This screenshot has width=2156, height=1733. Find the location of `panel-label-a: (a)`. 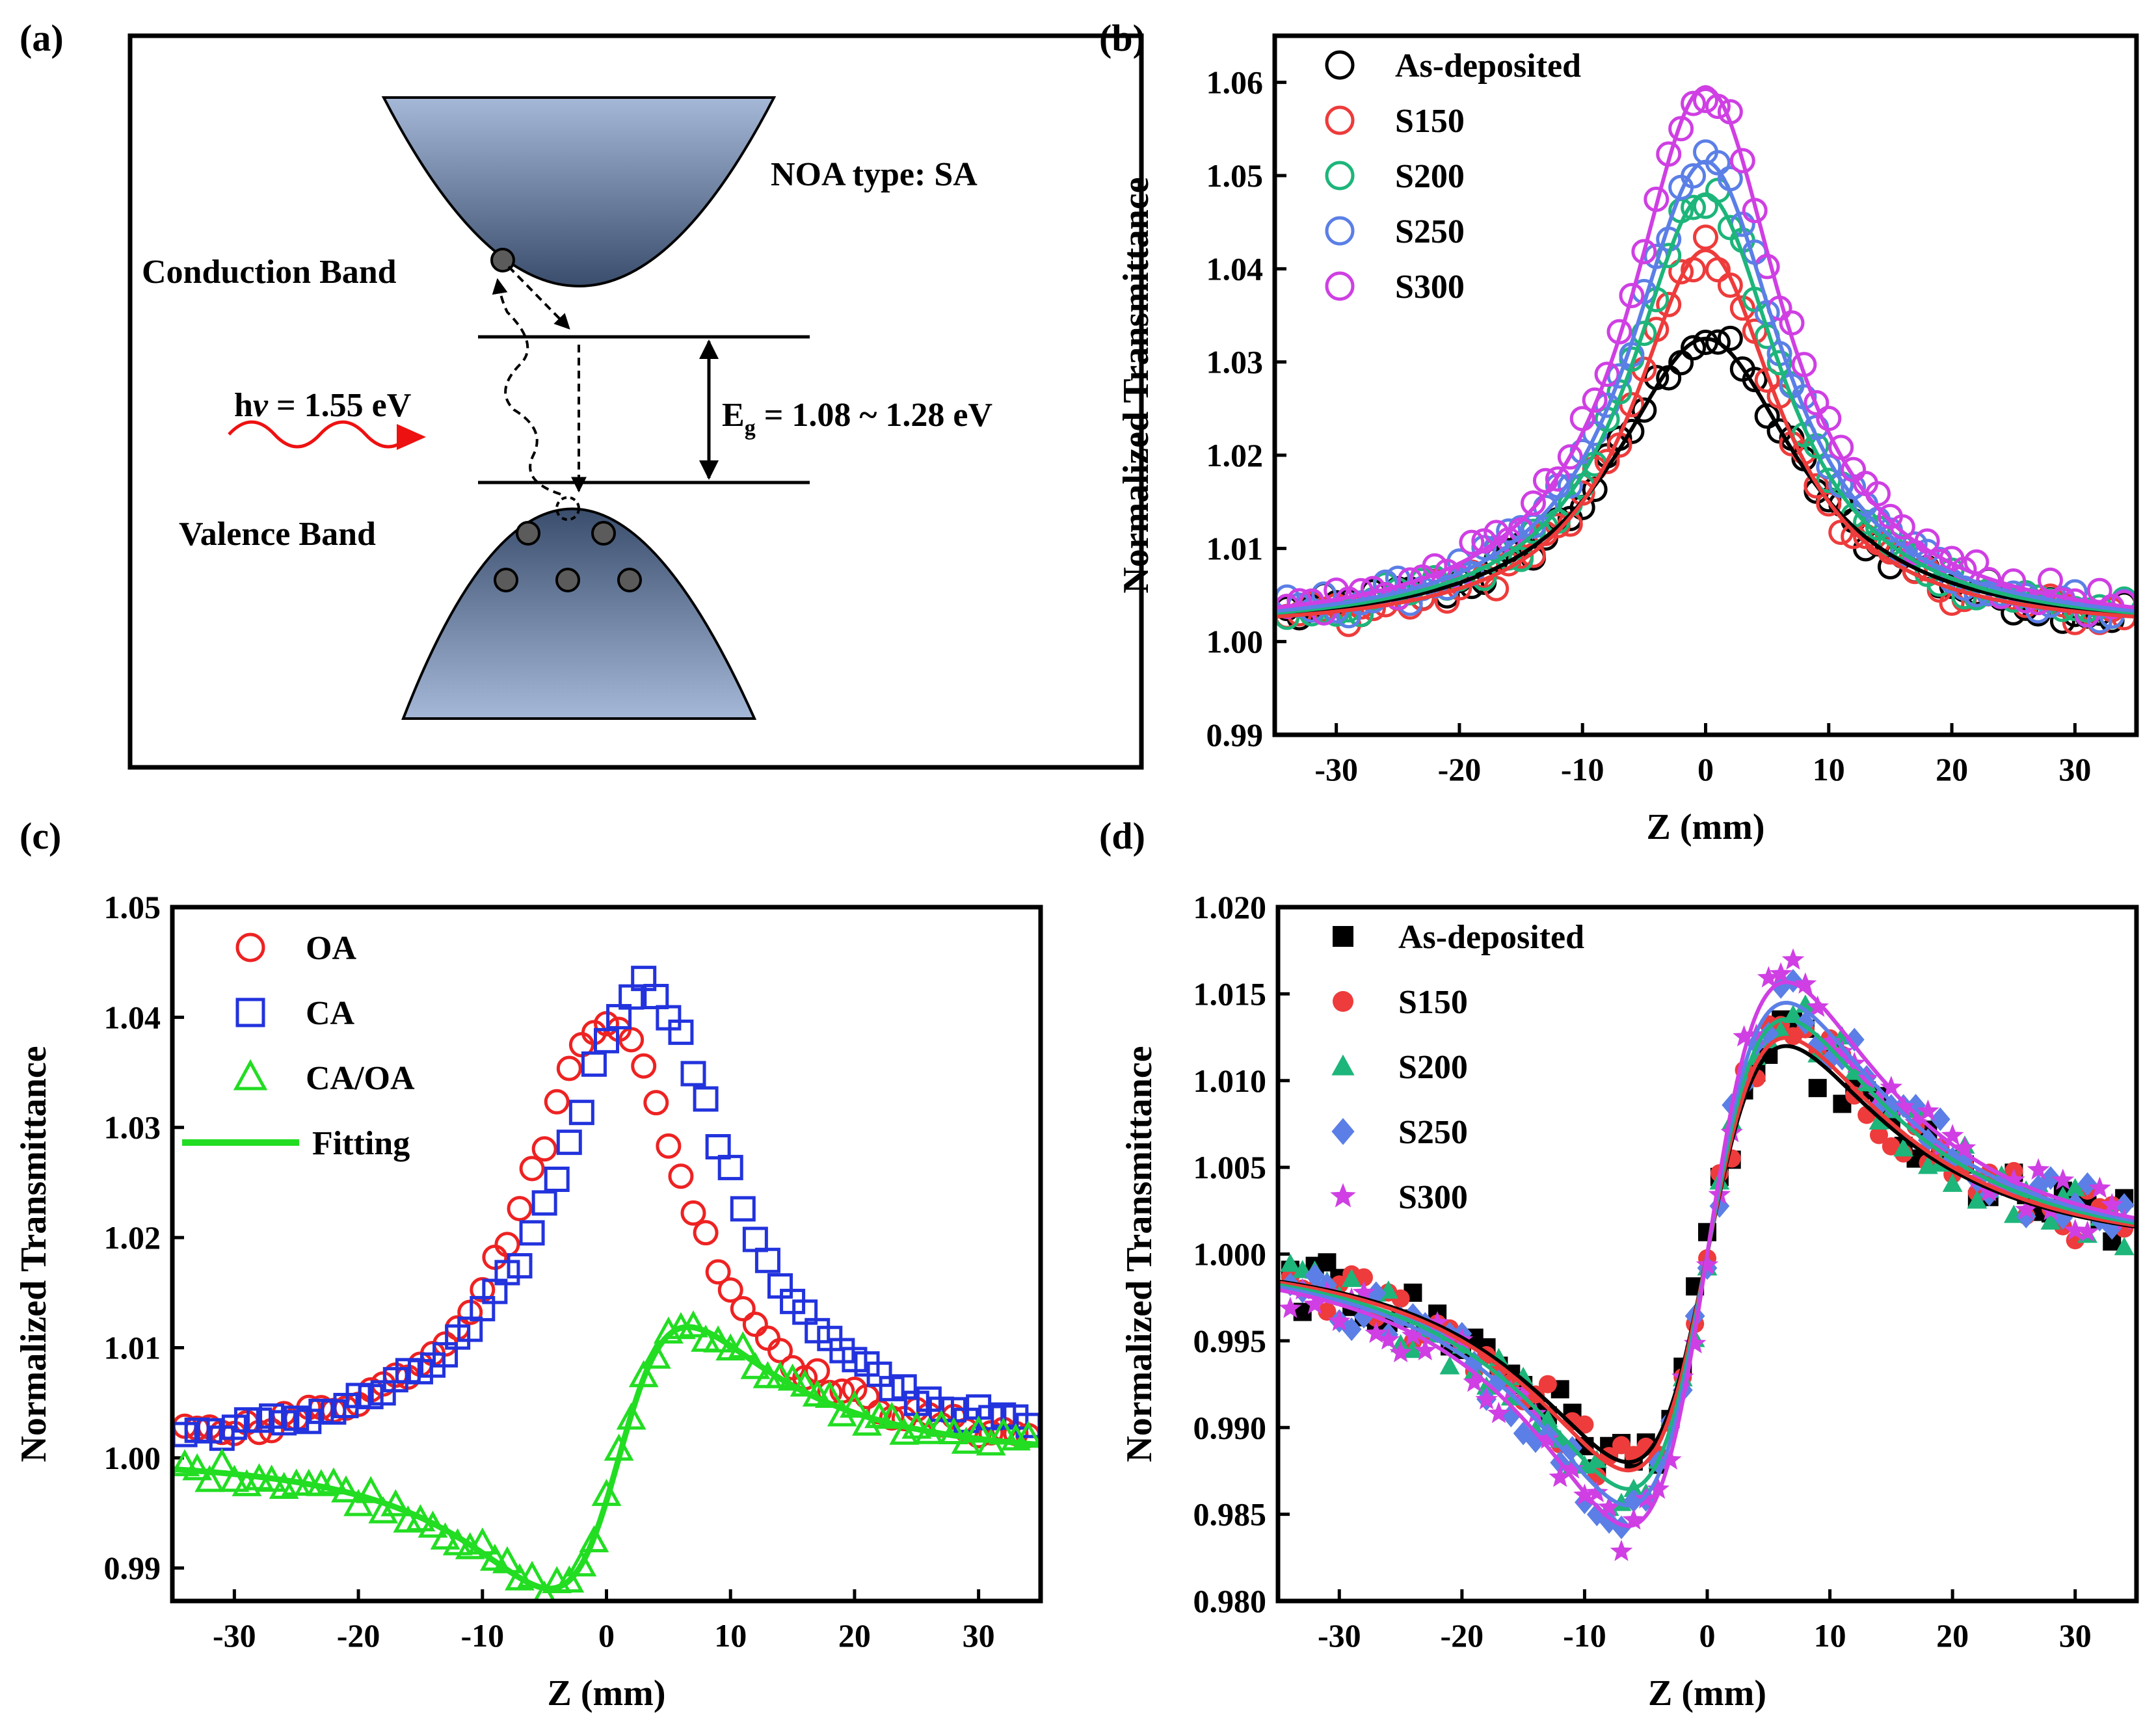

panel-label-a: (a) is located at coordinates (42, 38).